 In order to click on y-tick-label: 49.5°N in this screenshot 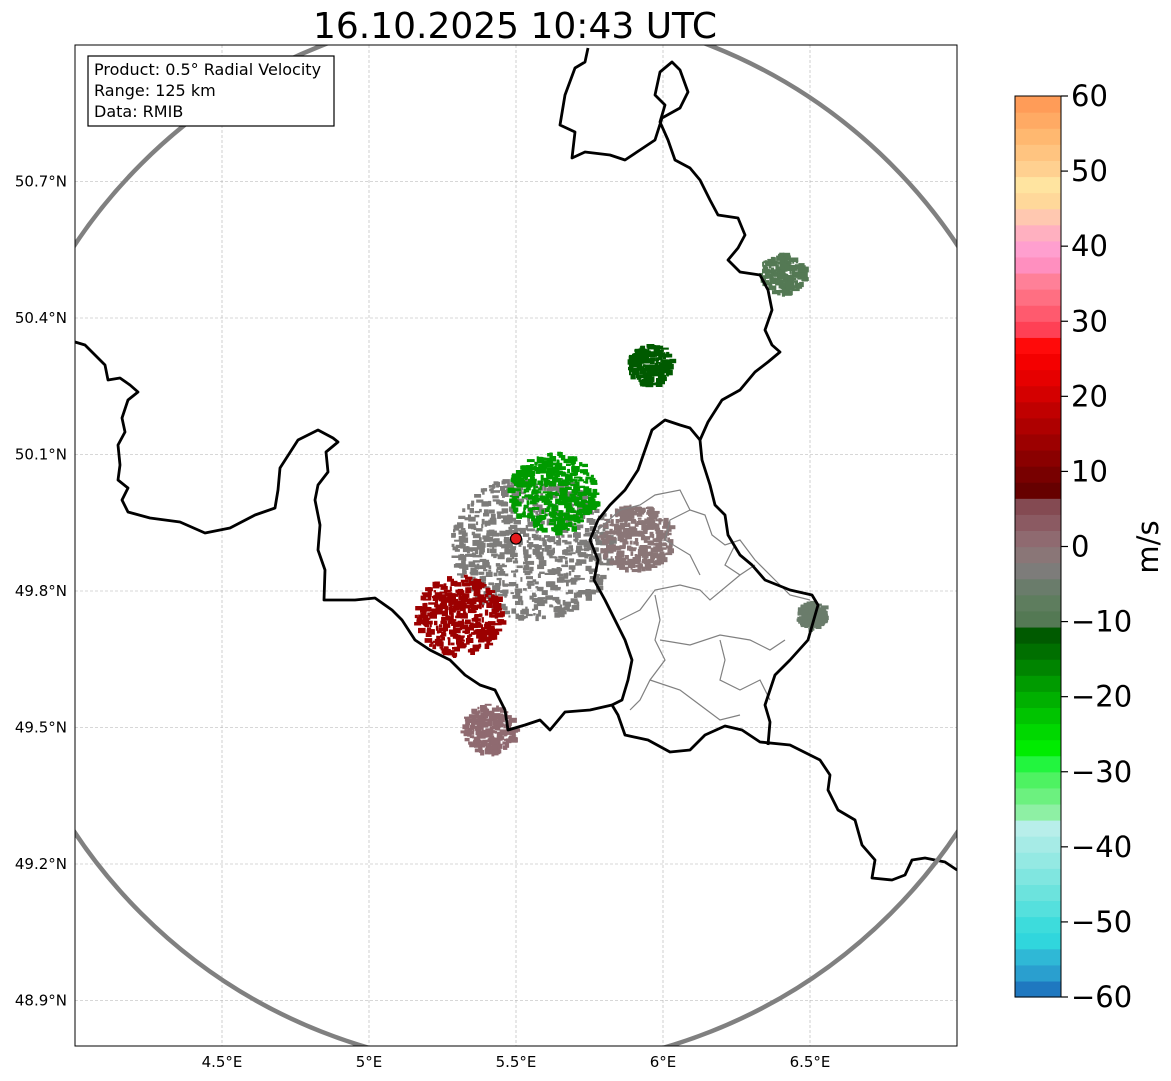, I will do `click(41, 728)`.